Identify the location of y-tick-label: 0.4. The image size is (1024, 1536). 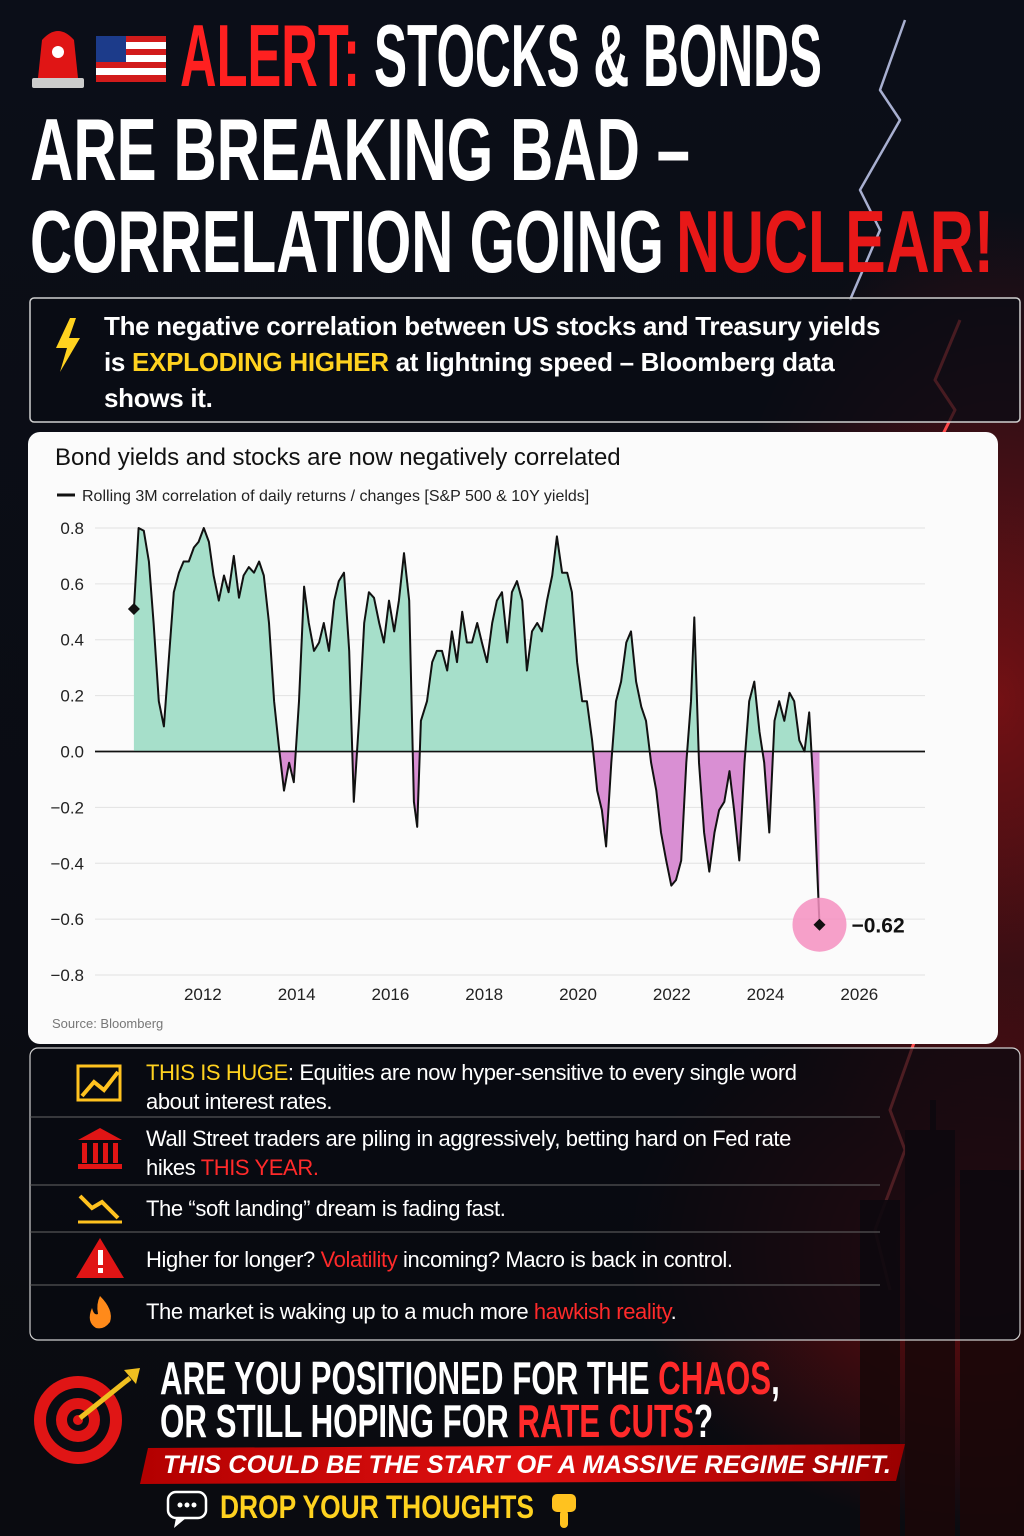
(72, 640).